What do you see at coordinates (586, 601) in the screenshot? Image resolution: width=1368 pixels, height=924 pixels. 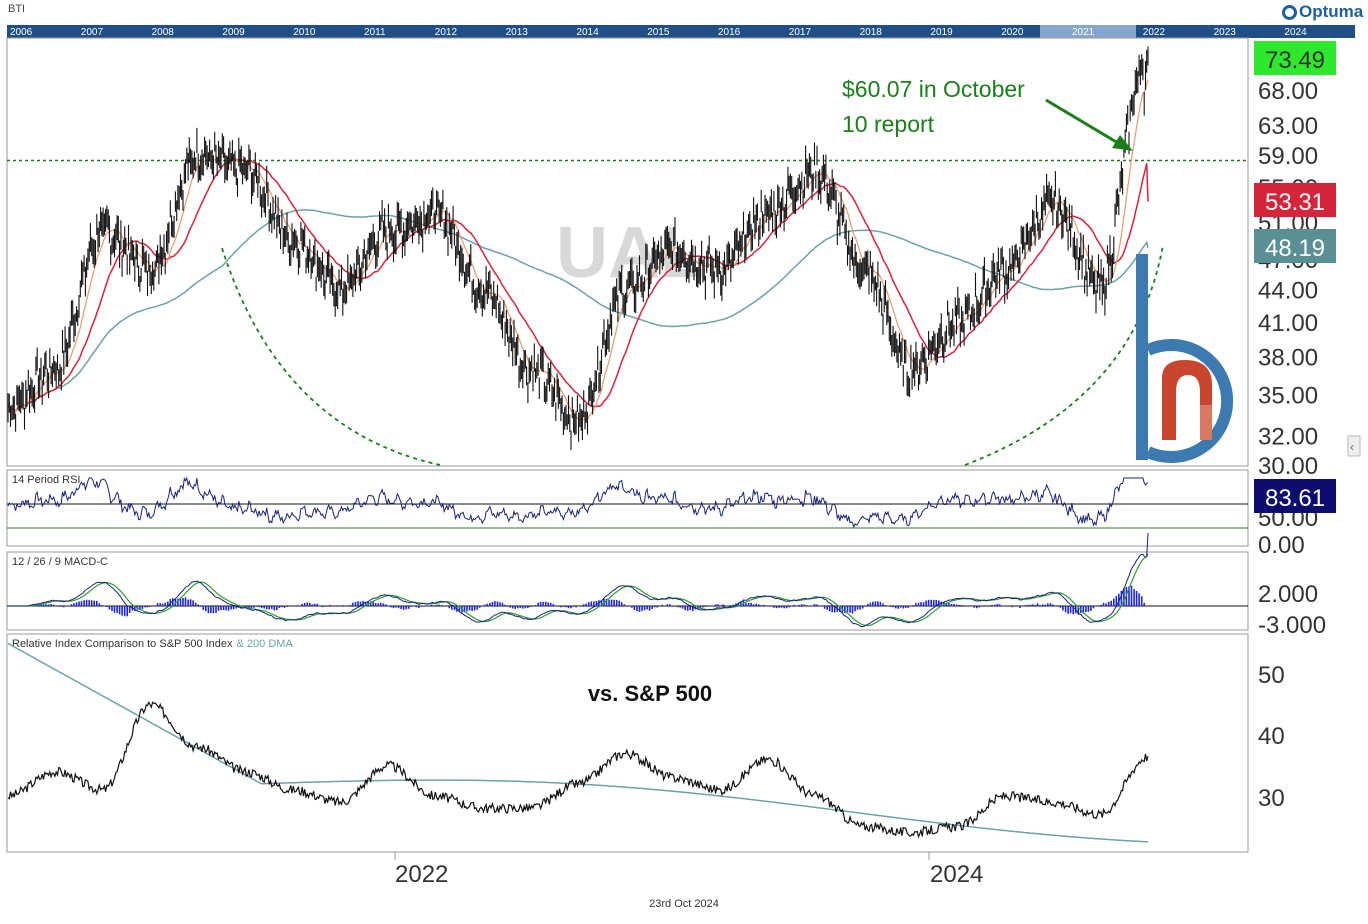 I see `macd-histogram` at bounding box center [586, 601].